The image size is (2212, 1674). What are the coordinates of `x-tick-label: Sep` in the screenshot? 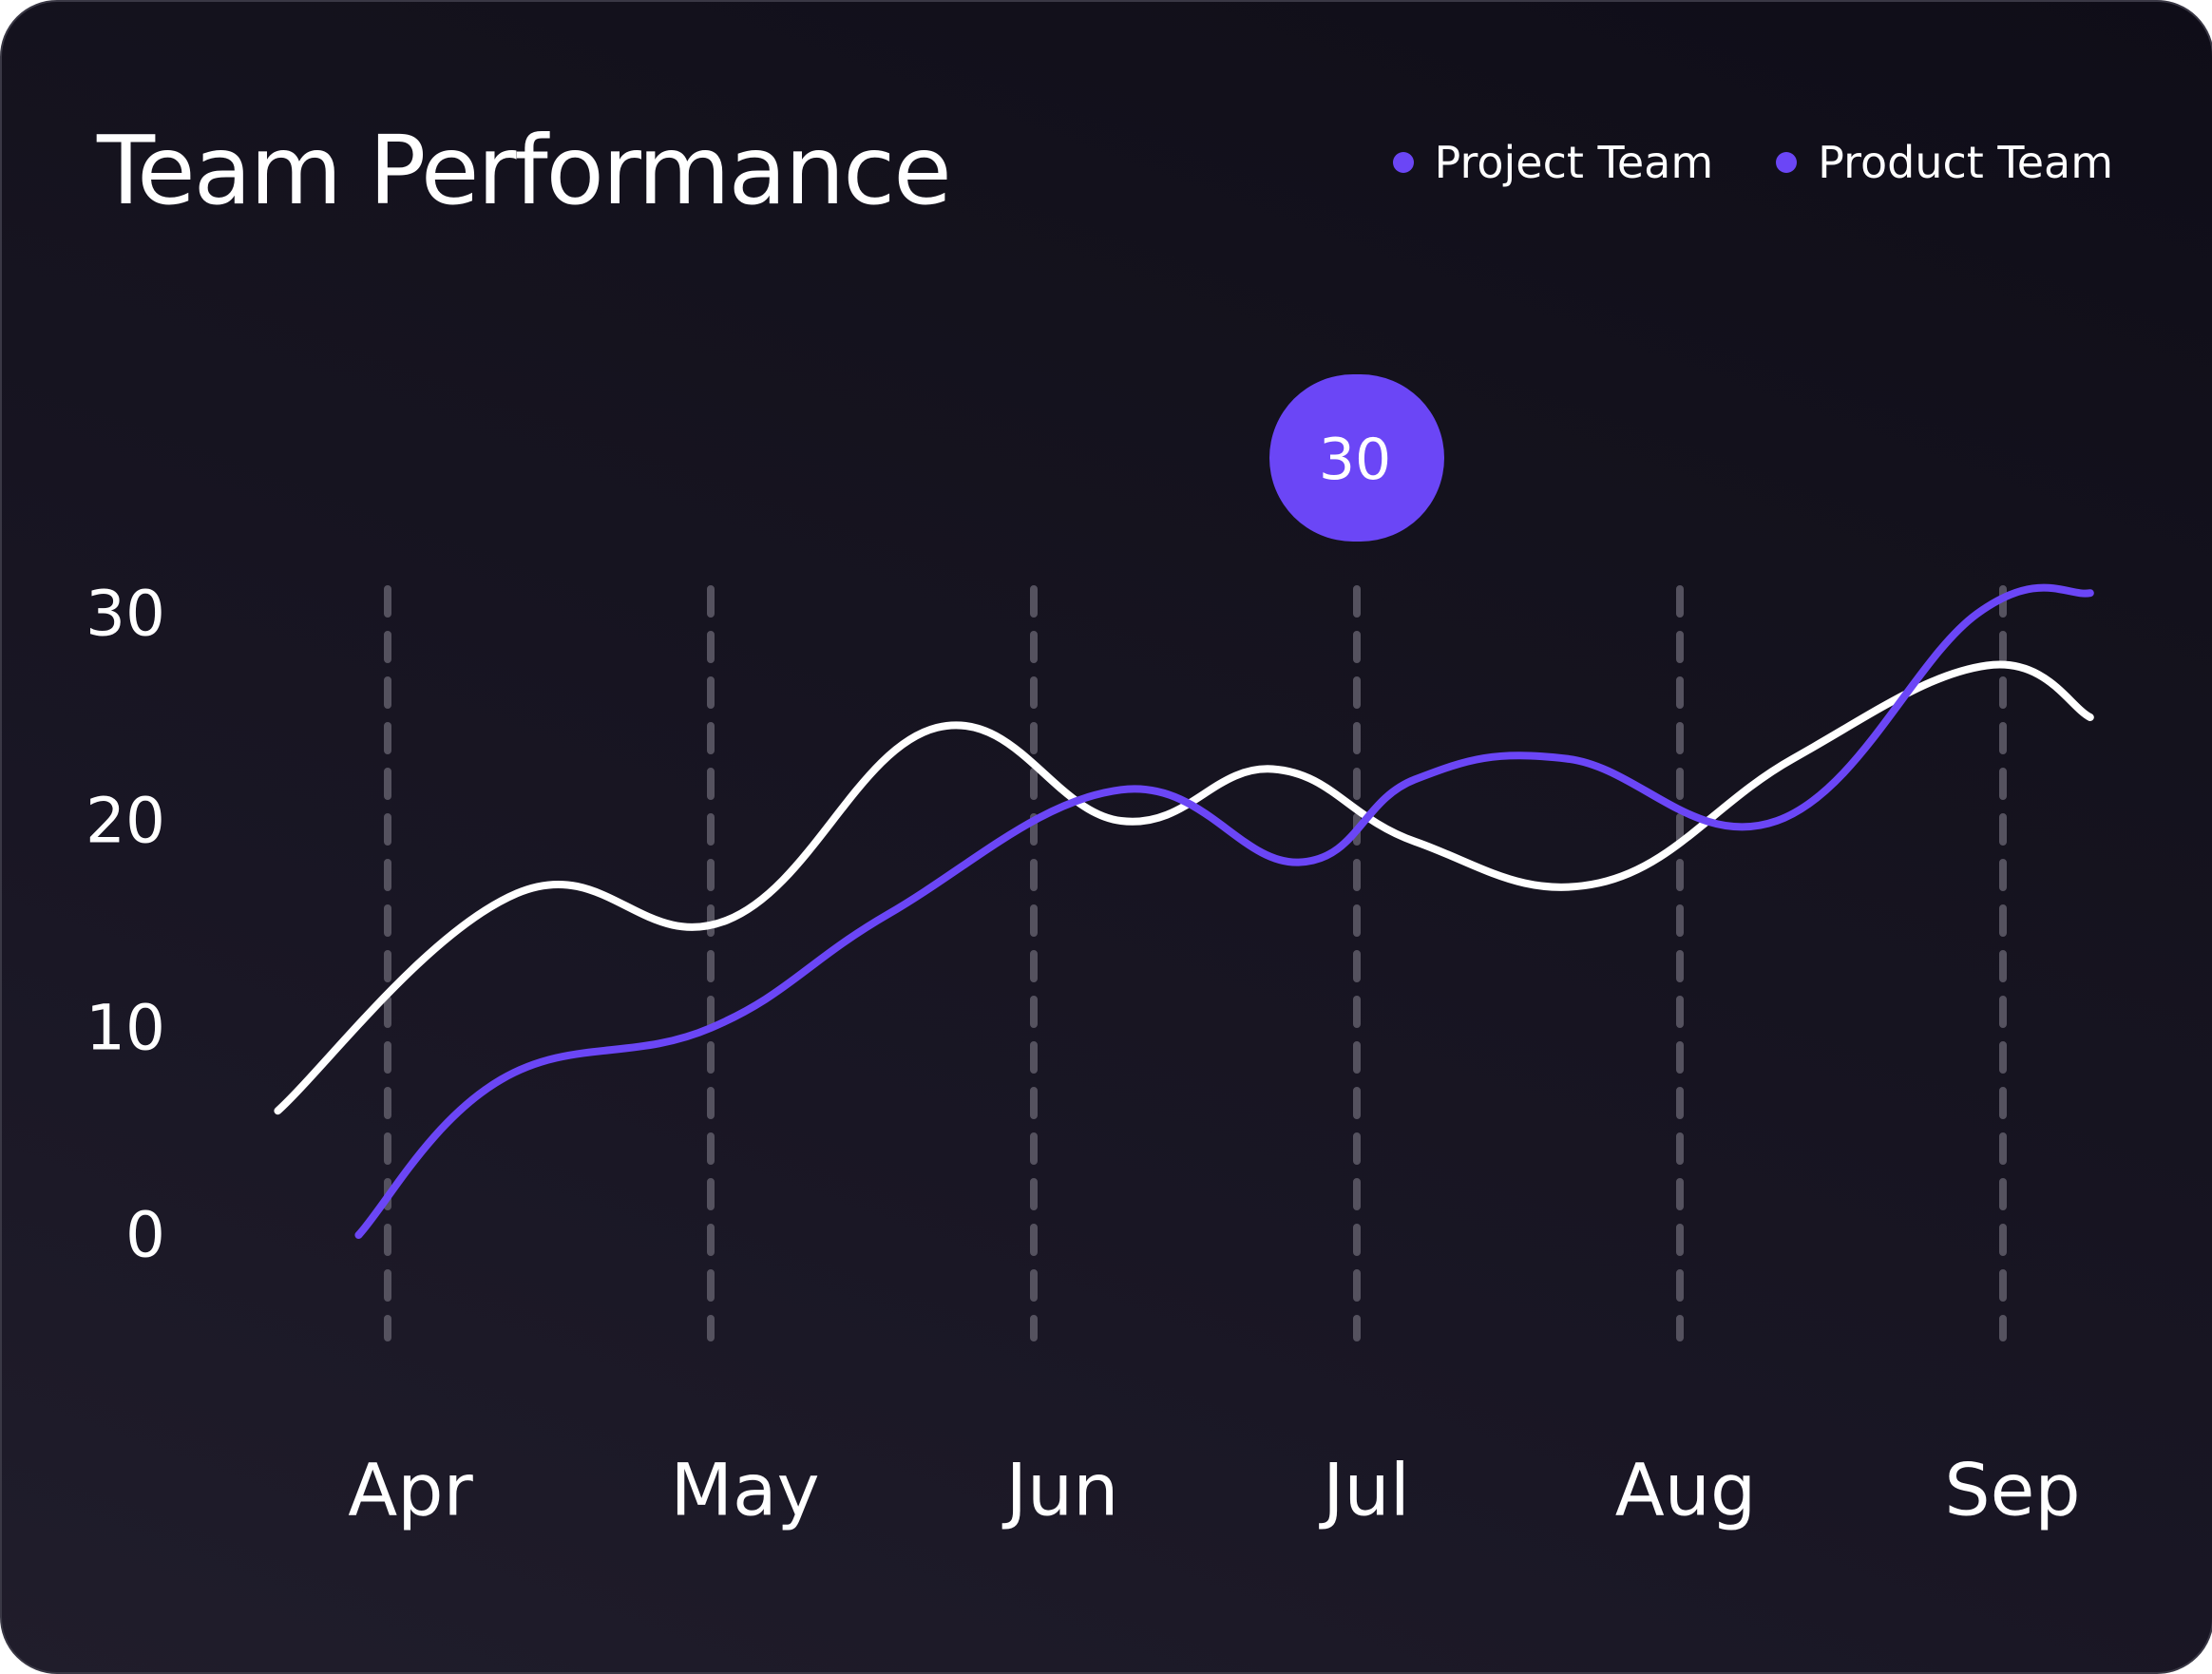 It's located at (2012, 1490).